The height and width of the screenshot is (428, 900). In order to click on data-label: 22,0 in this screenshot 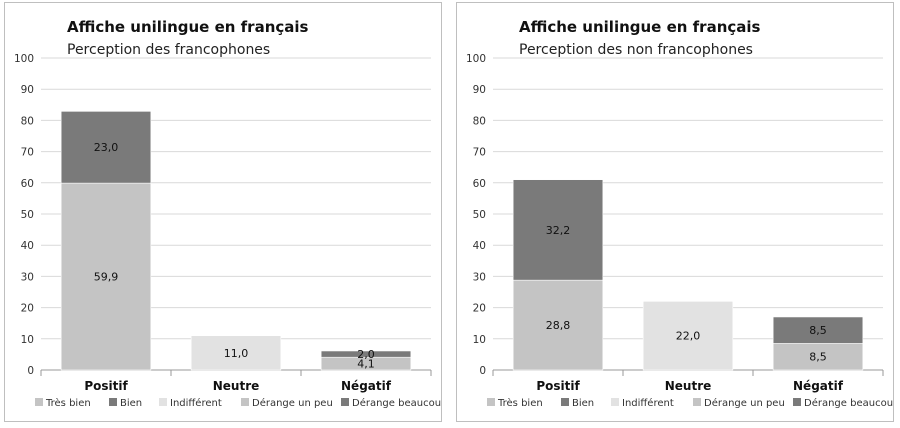, I will do `click(688, 336)`.